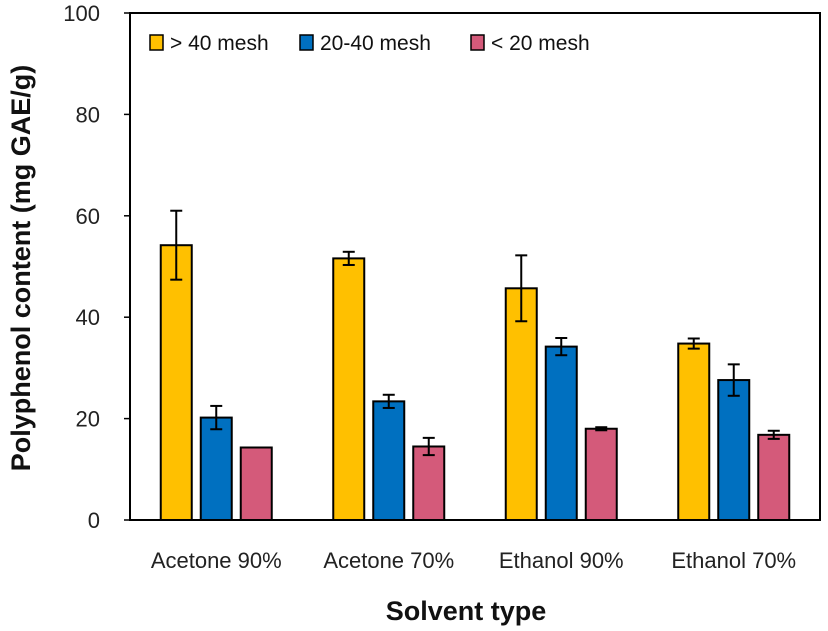 This screenshot has height=631, width=828. What do you see at coordinates (540, 43) in the screenshot?
I see `legend-label: < 20 mesh` at bounding box center [540, 43].